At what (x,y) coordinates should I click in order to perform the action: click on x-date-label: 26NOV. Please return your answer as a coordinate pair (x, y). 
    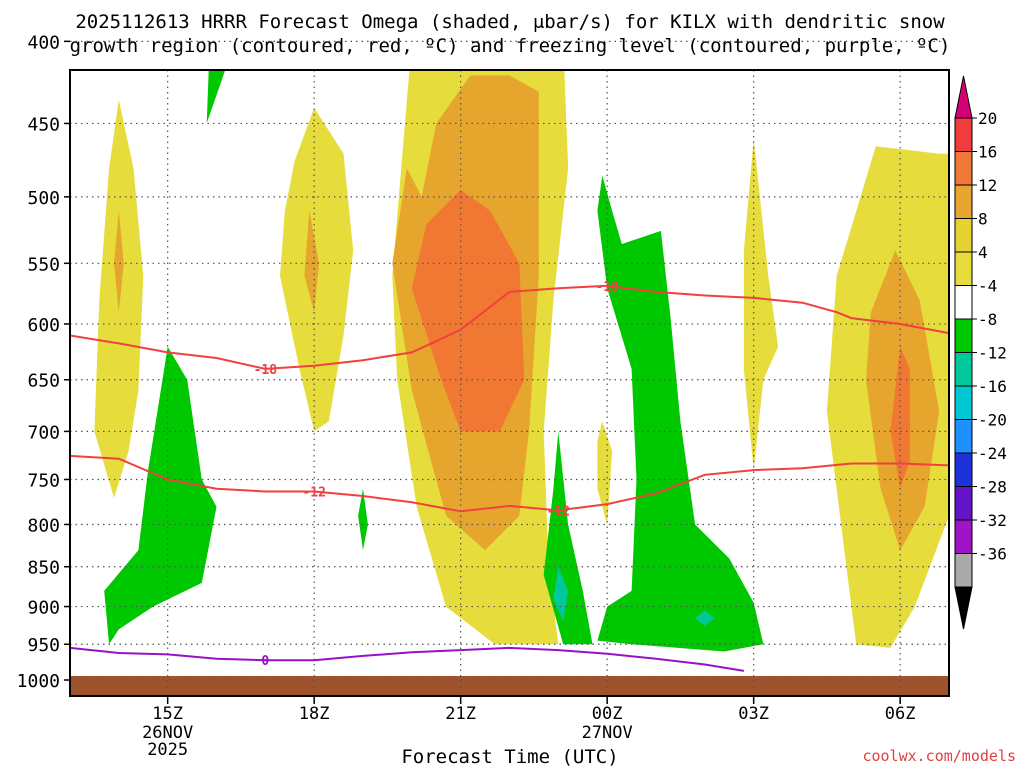
    Looking at the image, I should click on (167, 733).